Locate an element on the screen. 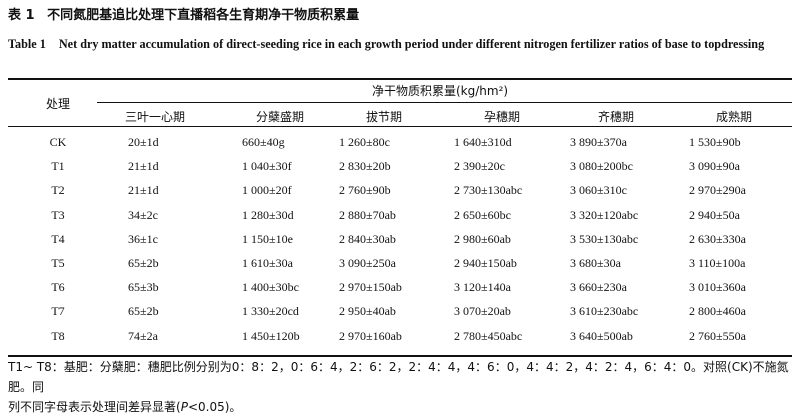 Image resolution: width=800 pixels, height=417 pixels. table-cell: 3 120±140a is located at coordinates (482, 287).